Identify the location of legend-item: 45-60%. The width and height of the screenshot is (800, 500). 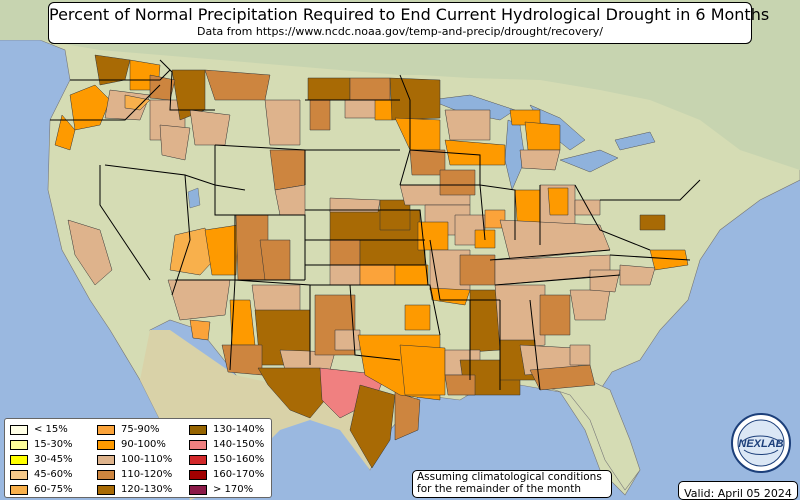
(41, 474).